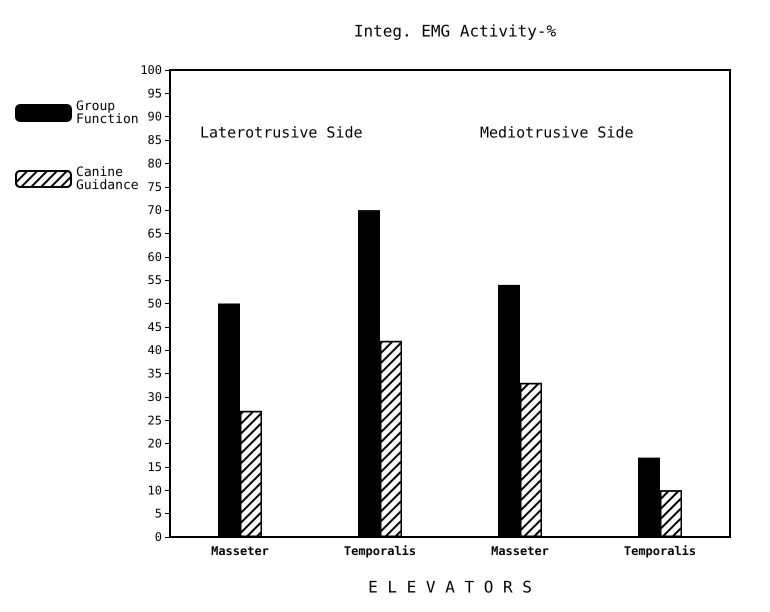 Image resolution: width=770 pixels, height=612 pixels. Describe the element at coordinates (107, 113) in the screenshot. I see `legend-label: Group Function` at that location.